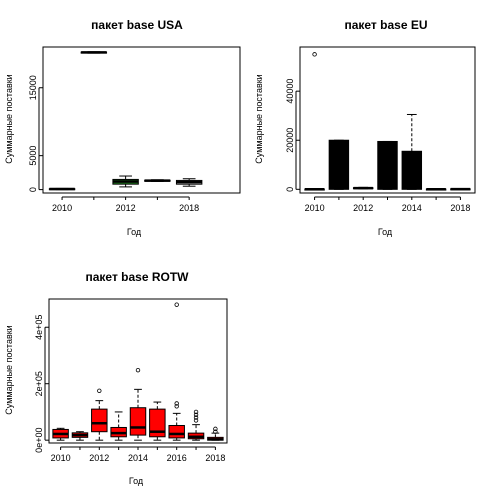 The height and width of the screenshot is (500, 500). Describe the element at coordinates (290, 140) in the screenshot. I see `y-tick-label: 20000` at that location.